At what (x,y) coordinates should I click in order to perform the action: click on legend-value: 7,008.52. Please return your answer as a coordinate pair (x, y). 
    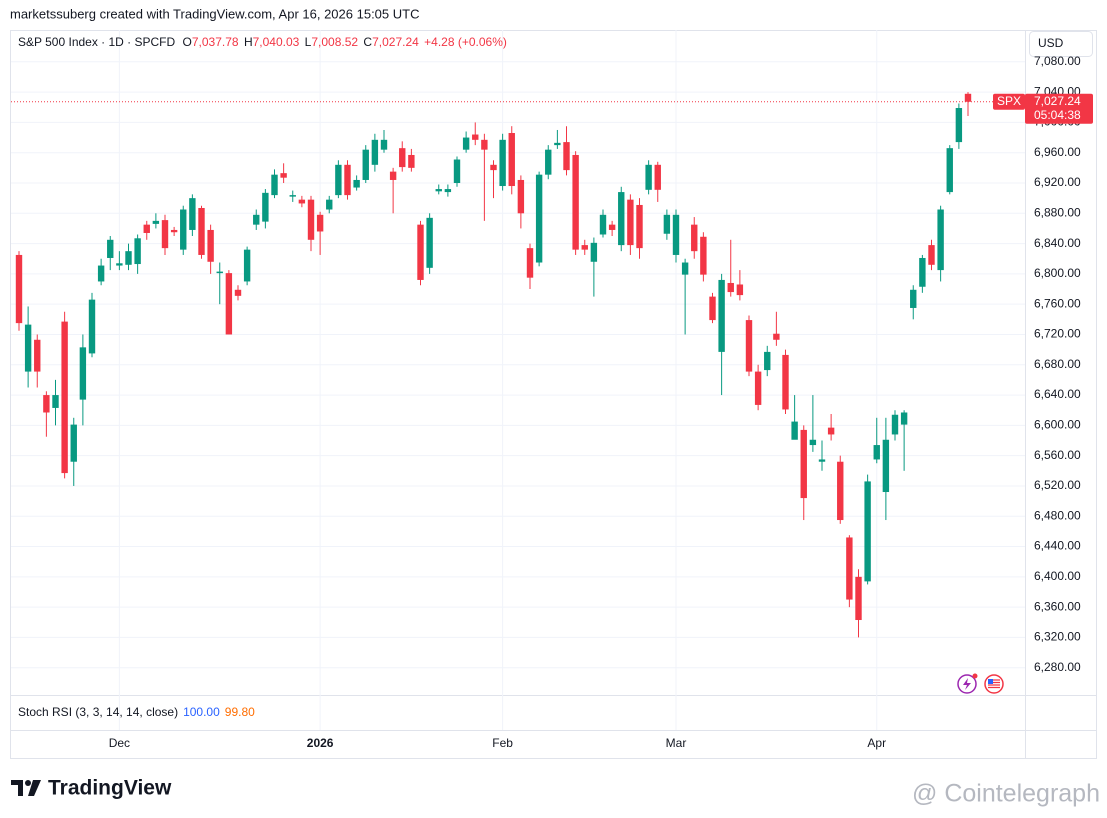
    Looking at the image, I should click on (334, 42).